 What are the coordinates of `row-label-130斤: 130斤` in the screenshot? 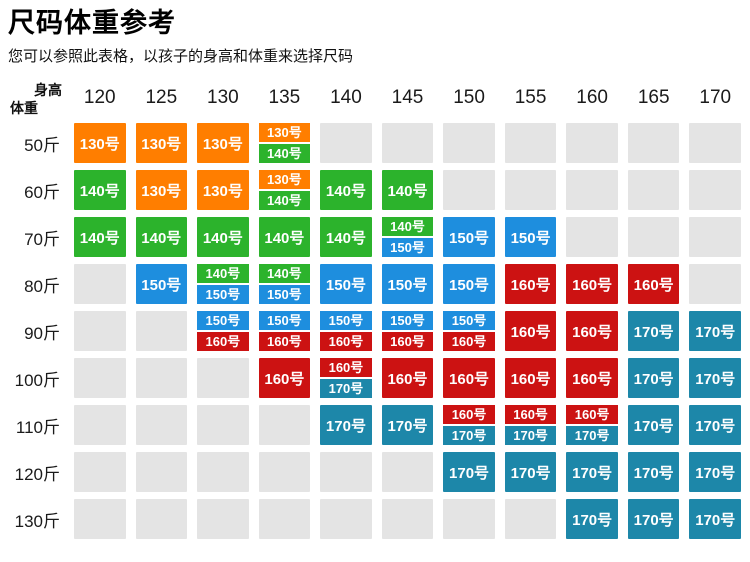 It's located at (37, 521).